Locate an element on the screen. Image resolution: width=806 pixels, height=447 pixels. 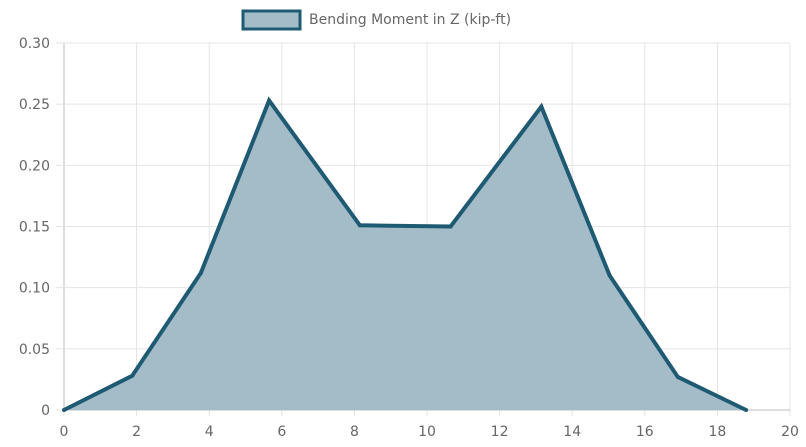
y-tick-label: 0.20 is located at coordinates (34, 166).